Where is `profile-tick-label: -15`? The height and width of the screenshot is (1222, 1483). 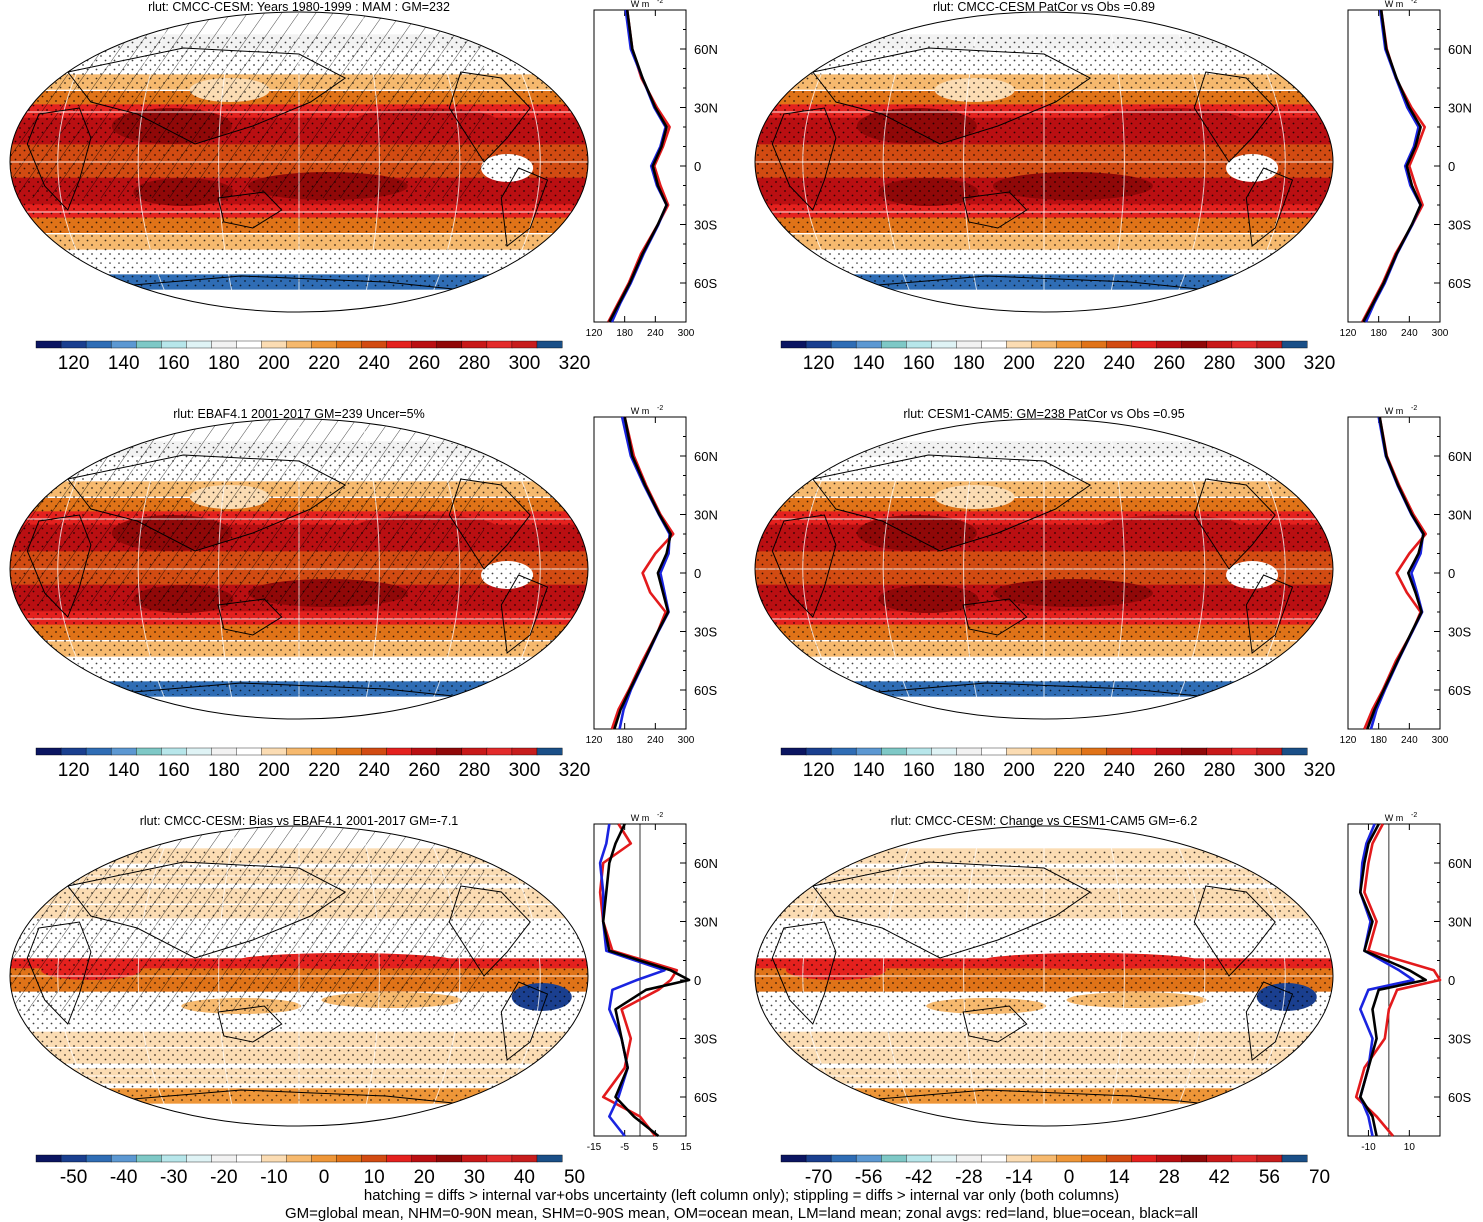 profile-tick-label: -15 is located at coordinates (594, 1147).